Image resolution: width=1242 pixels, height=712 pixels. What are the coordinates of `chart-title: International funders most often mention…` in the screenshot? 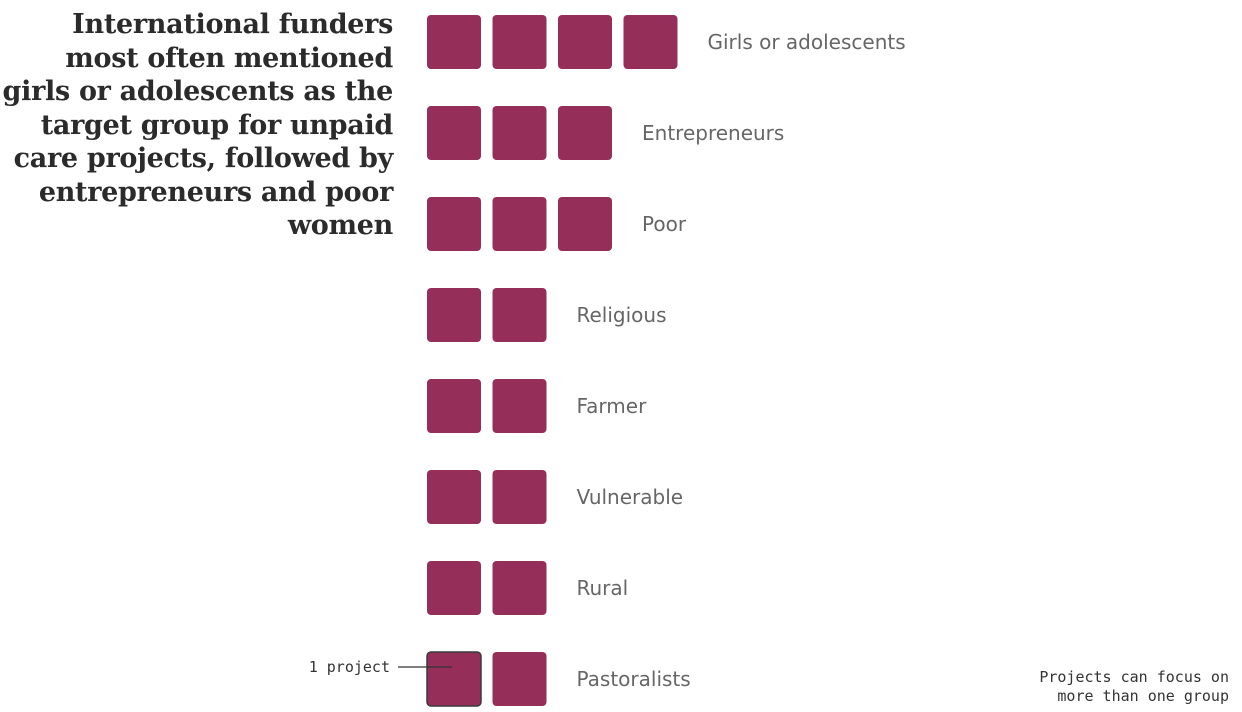 It's located at (198, 125).